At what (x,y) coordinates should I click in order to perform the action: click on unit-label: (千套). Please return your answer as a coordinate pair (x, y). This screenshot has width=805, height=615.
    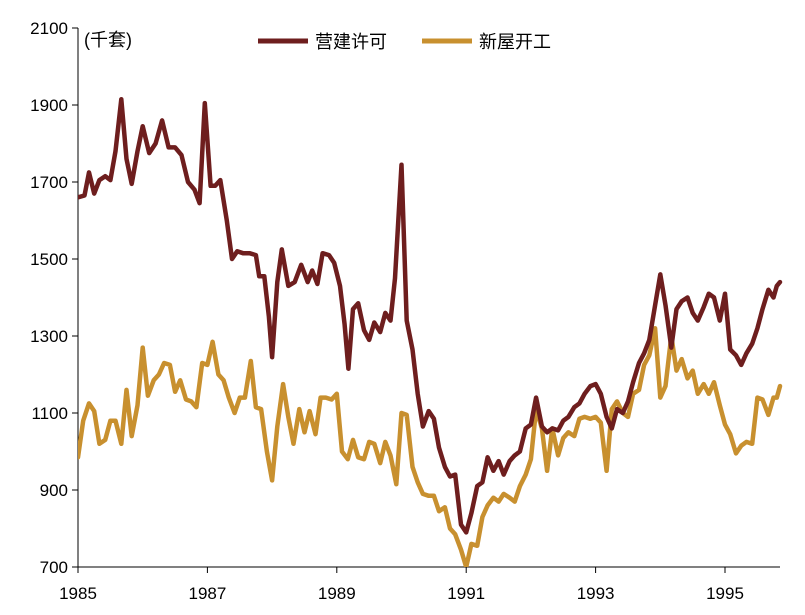
    Looking at the image, I should click on (108, 40).